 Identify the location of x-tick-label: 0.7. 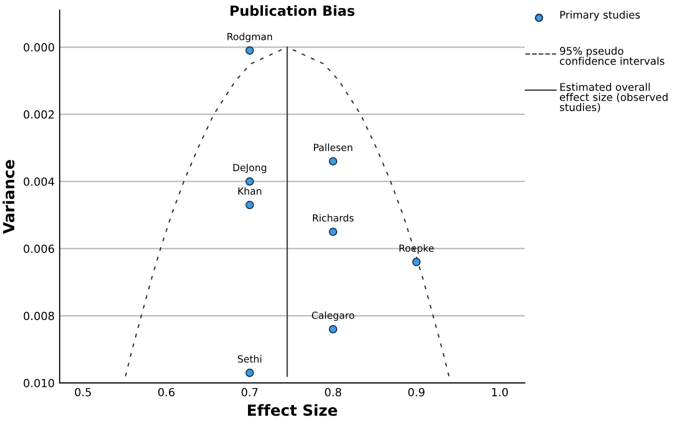
(250, 392).